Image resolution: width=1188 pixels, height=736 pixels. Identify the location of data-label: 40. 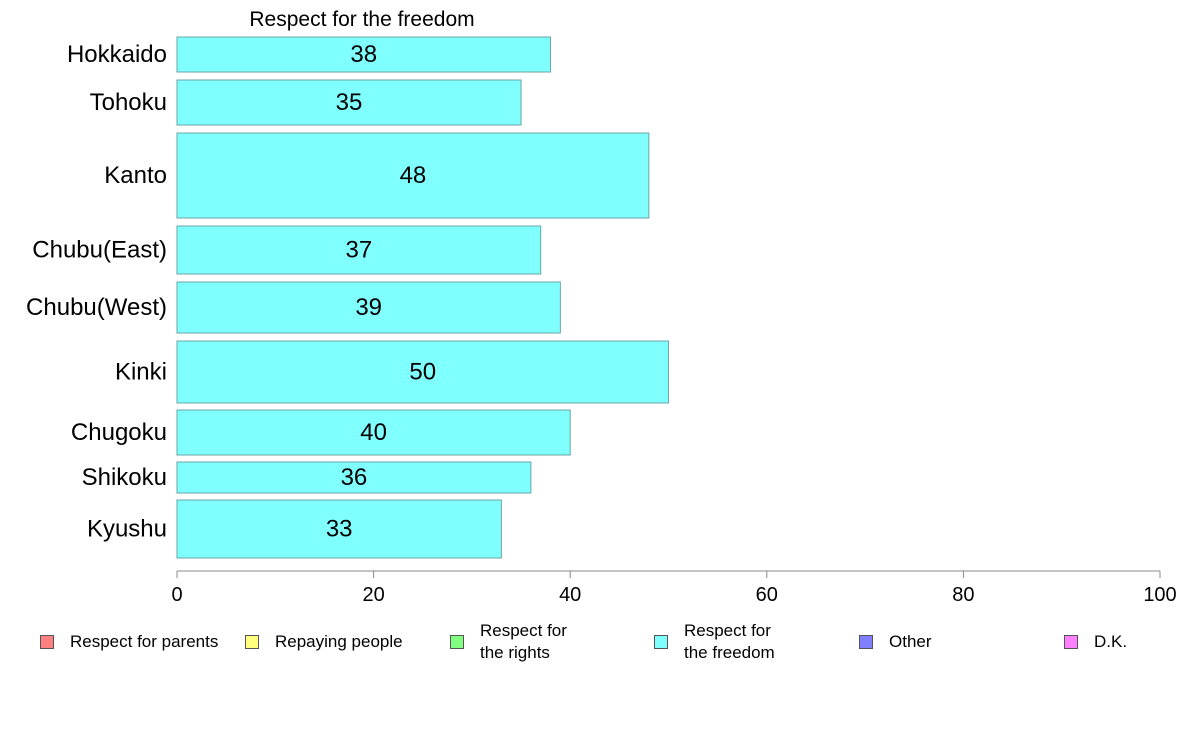
(373, 432).